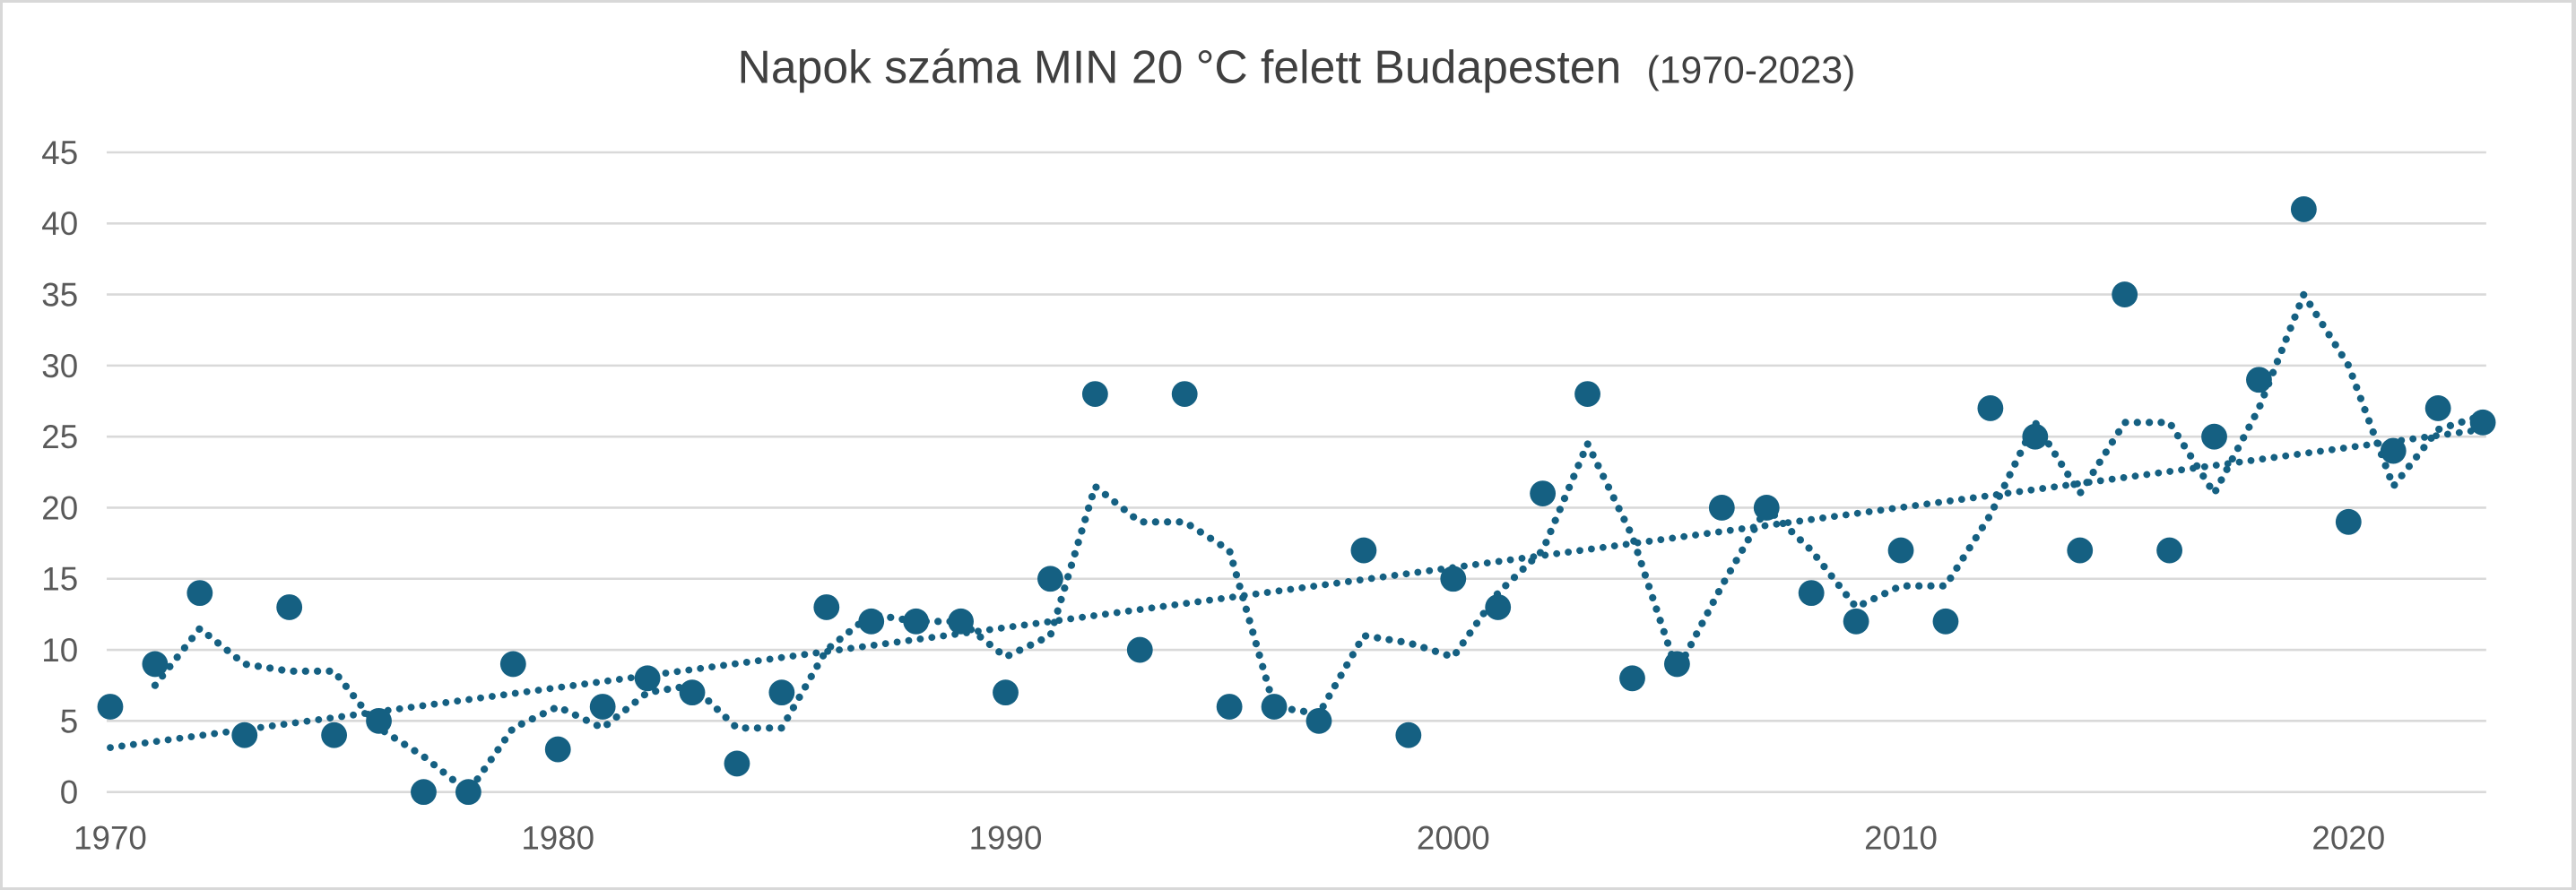 The image size is (2576, 890). Describe the element at coordinates (647, 679) in the screenshot. I see `data-point-1982` at that location.